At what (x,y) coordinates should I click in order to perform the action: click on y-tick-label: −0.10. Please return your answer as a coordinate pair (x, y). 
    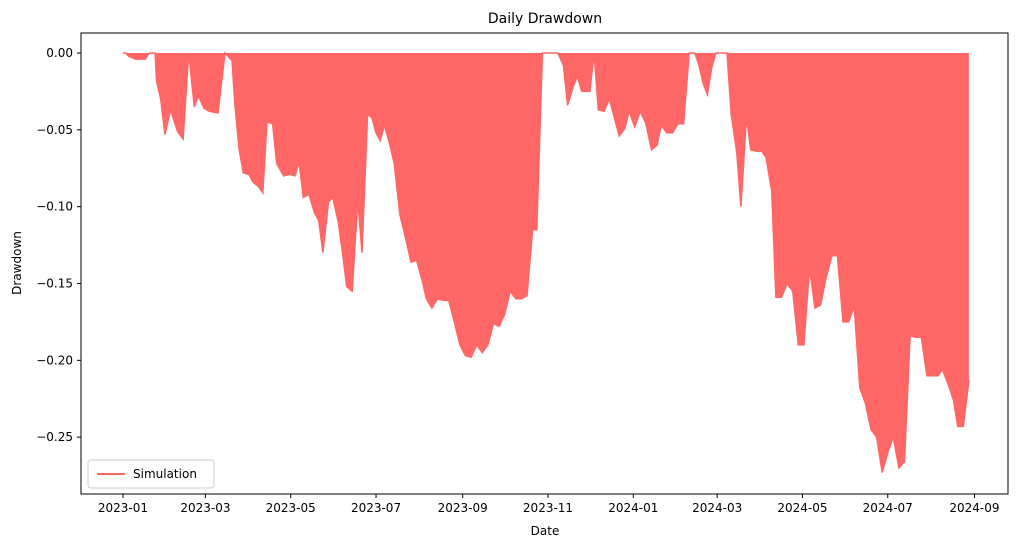
    Looking at the image, I should click on (54, 207).